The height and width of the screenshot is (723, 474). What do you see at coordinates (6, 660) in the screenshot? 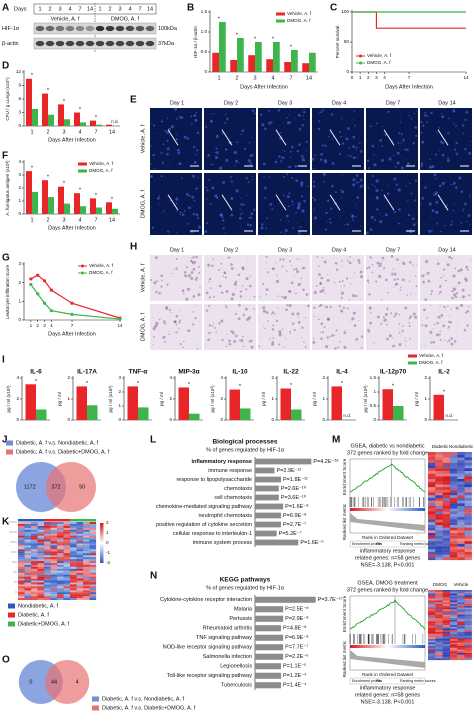
I see `panel-label: O` at bounding box center [6, 660].